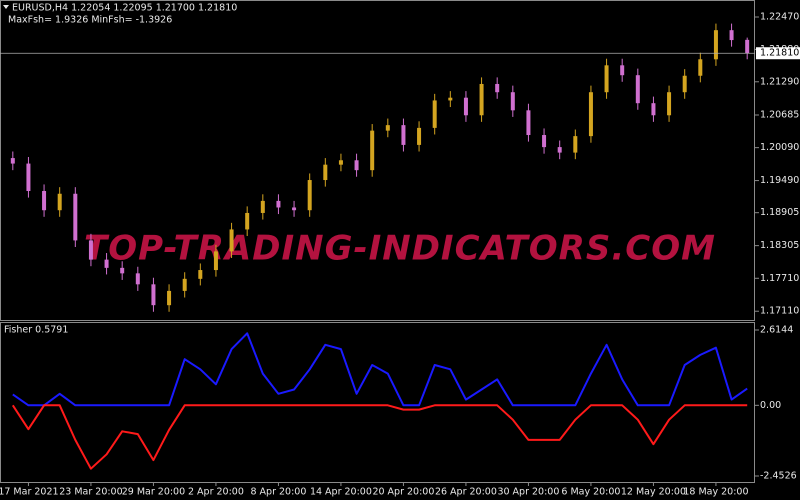  I want to click on indicator-title: Fisher 0.5791, so click(36, 330).